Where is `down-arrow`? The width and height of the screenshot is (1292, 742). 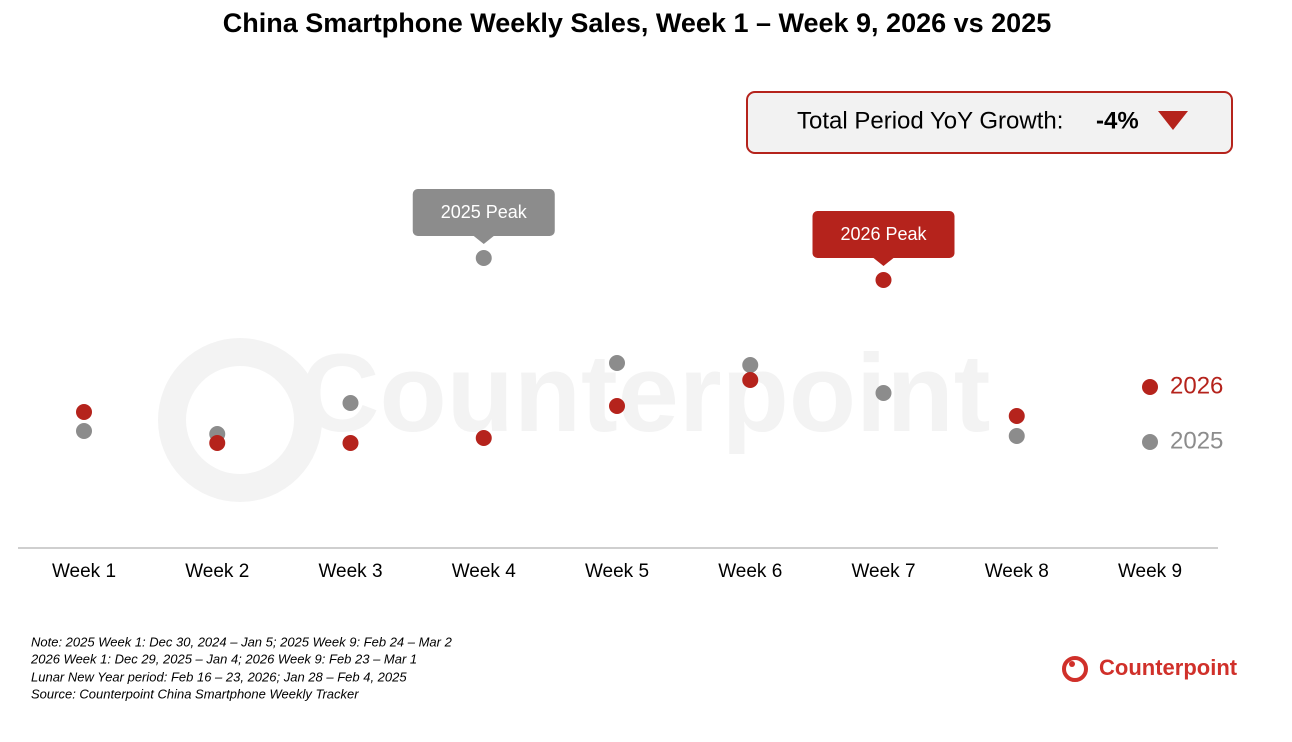 down-arrow is located at coordinates (1173, 120).